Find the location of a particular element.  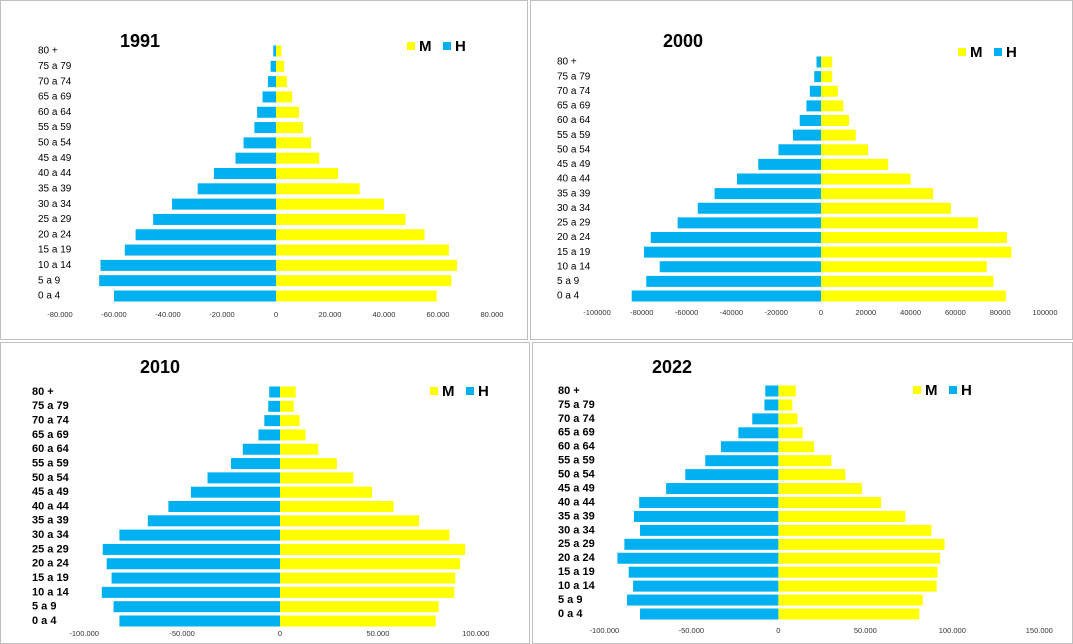

x-tick-label: -20000 is located at coordinates (776, 312).